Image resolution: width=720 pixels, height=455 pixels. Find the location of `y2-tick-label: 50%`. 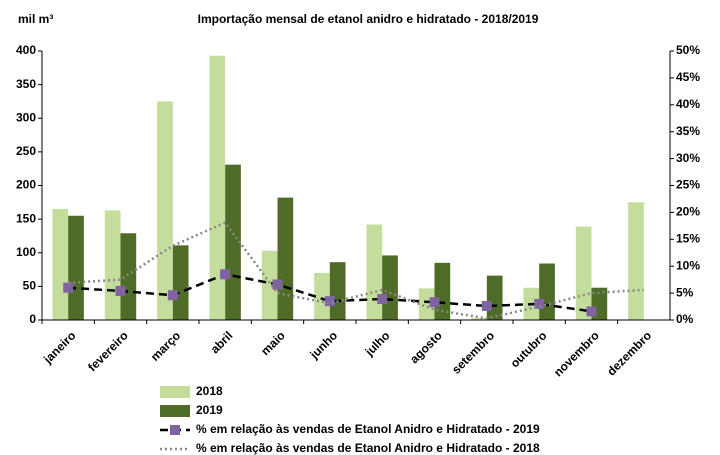

y2-tick-label: 50% is located at coordinates (688, 50).